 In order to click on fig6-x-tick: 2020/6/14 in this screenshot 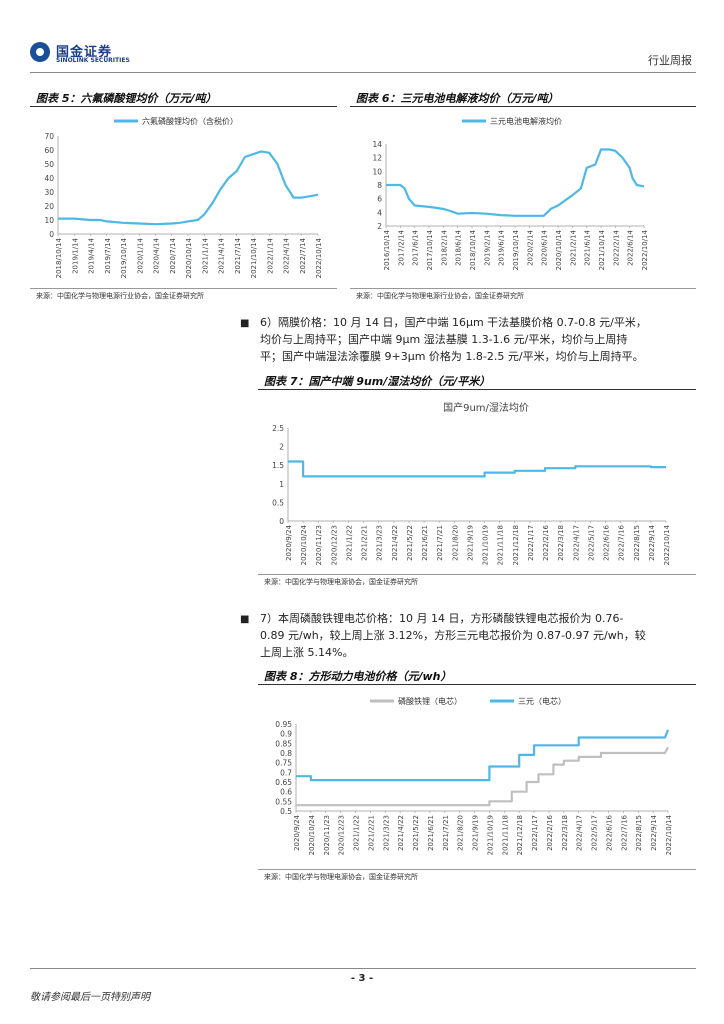, I will do `click(545, 247)`.